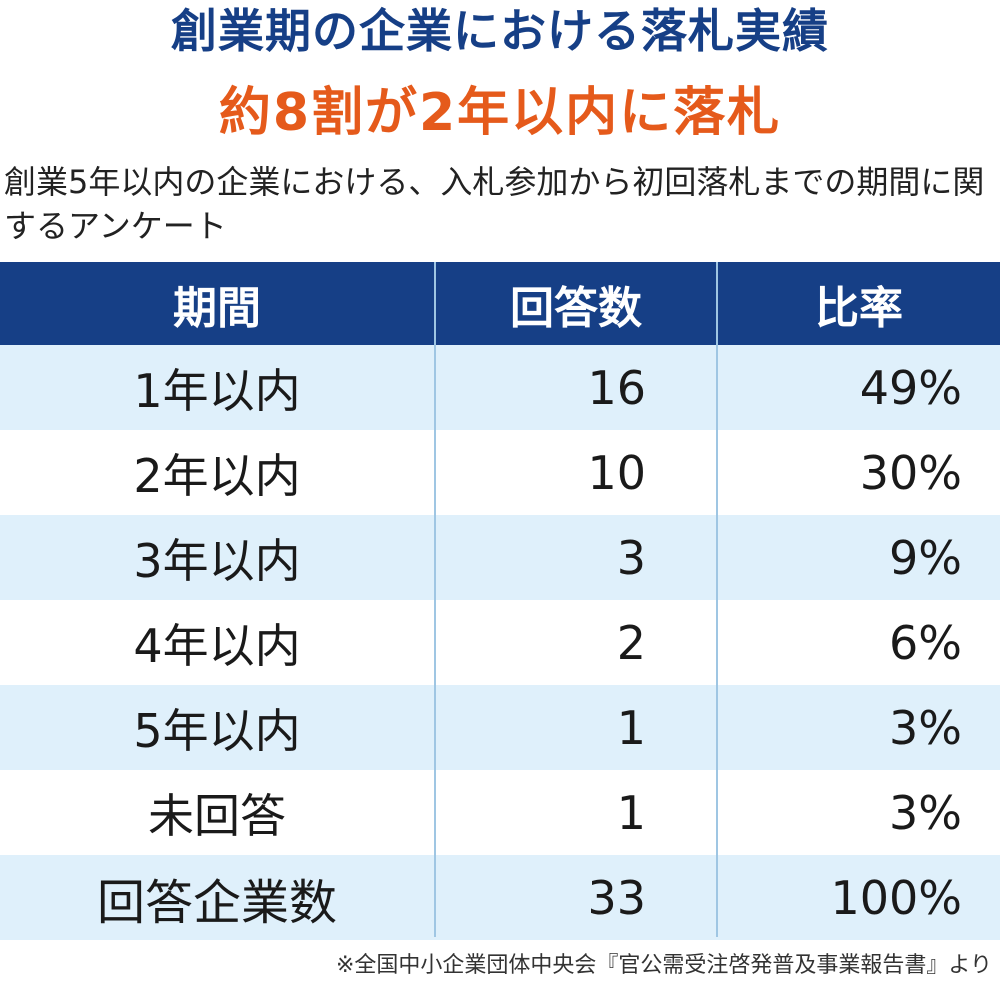 Image resolution: width=1000 pixels, height=990 pixels. What do you see at coordinates (616, 897) in the screenshot?
I see `count-value: 33` at bounding box center [616, 897].